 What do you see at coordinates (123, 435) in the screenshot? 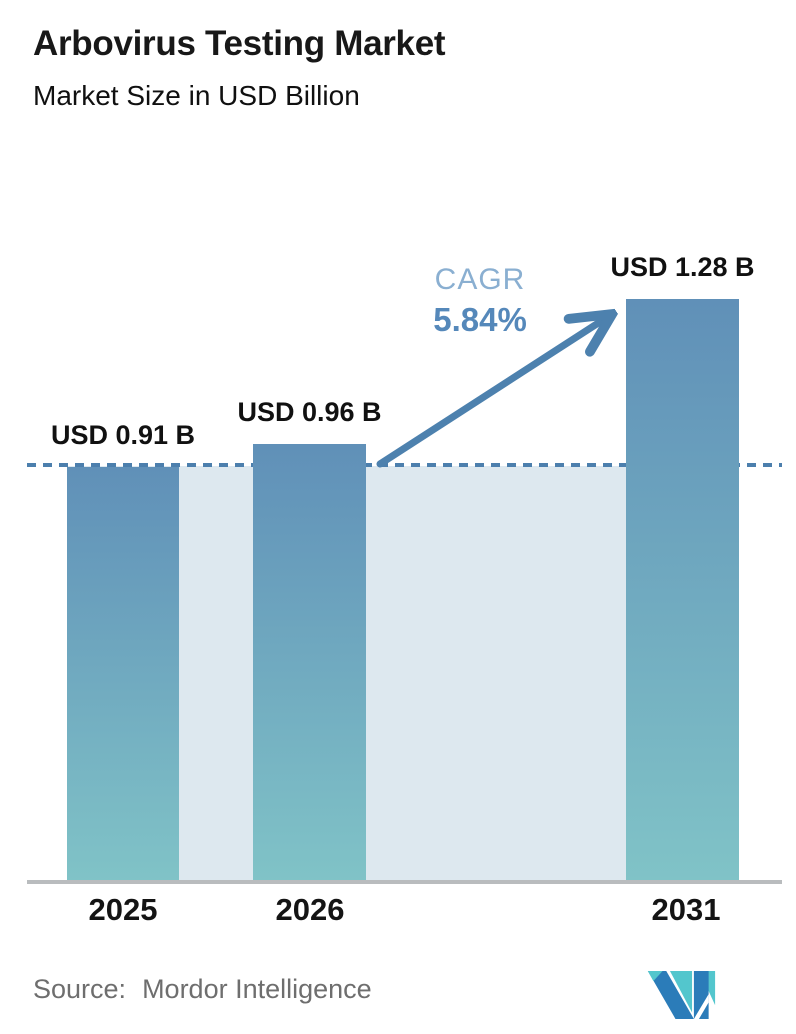
I see `bar-value-label: USD 0.91 B` at bounding box center [123, 435].